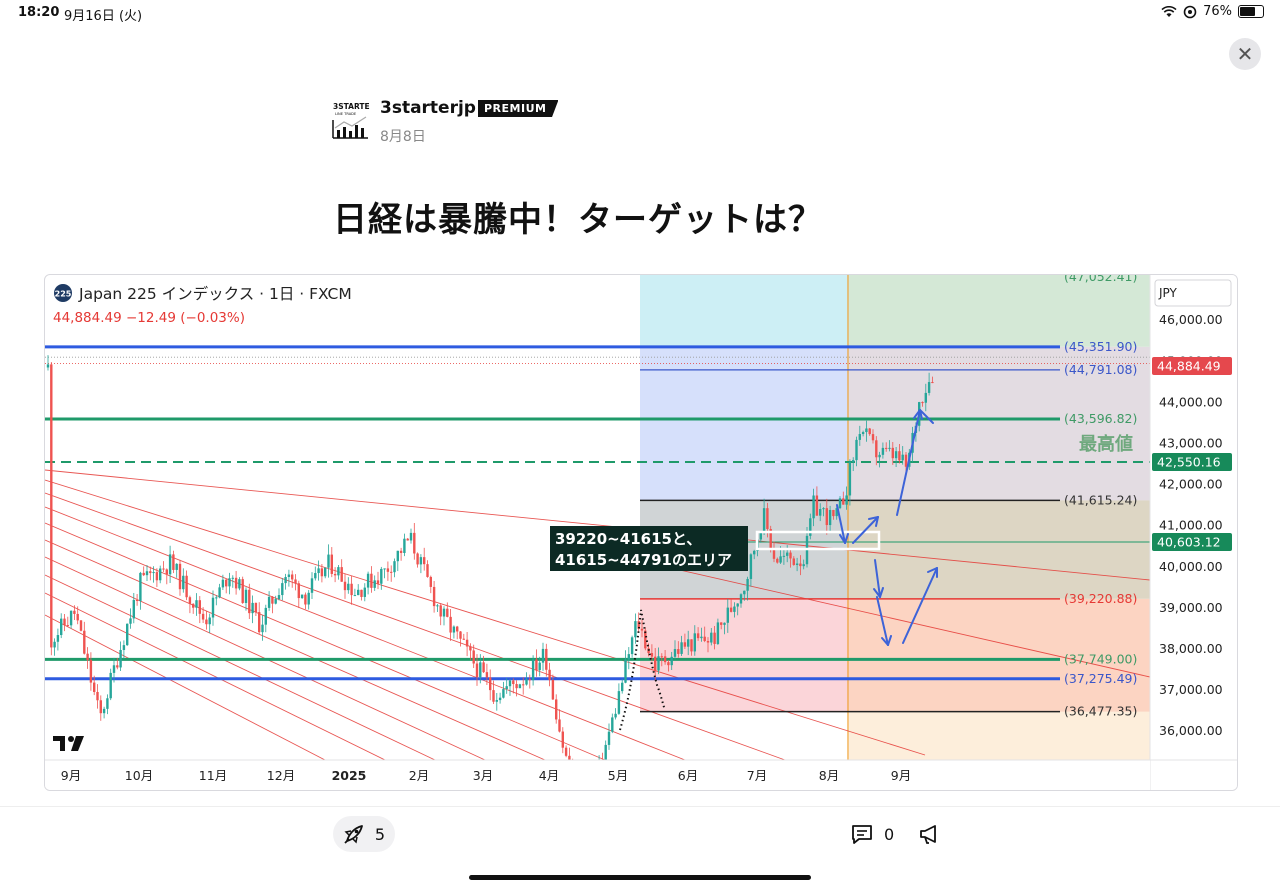  I want to click on y-tick-label: 39,000.00, so click(1191, 607).